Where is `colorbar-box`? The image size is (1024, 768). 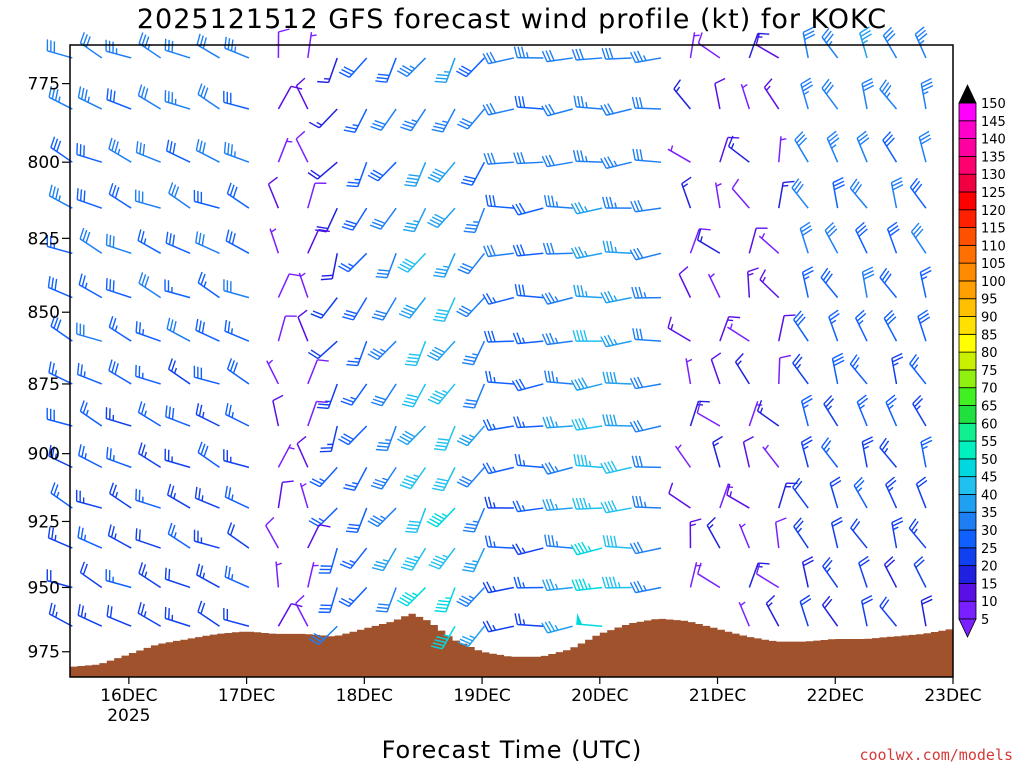 colorbar-box is located at coordinates (967, 450).